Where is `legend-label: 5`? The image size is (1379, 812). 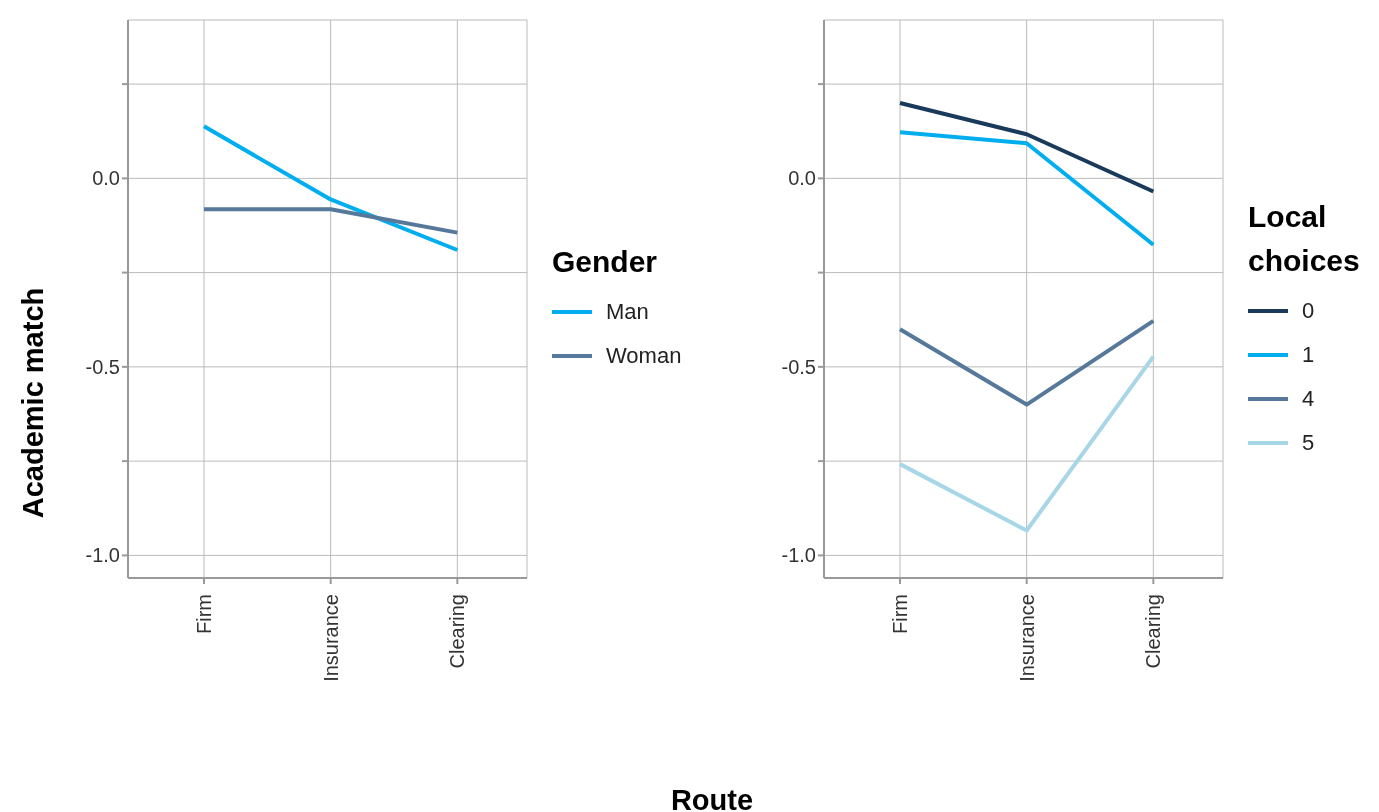 legend-label: 5 is located at coordinates (1308, 443).